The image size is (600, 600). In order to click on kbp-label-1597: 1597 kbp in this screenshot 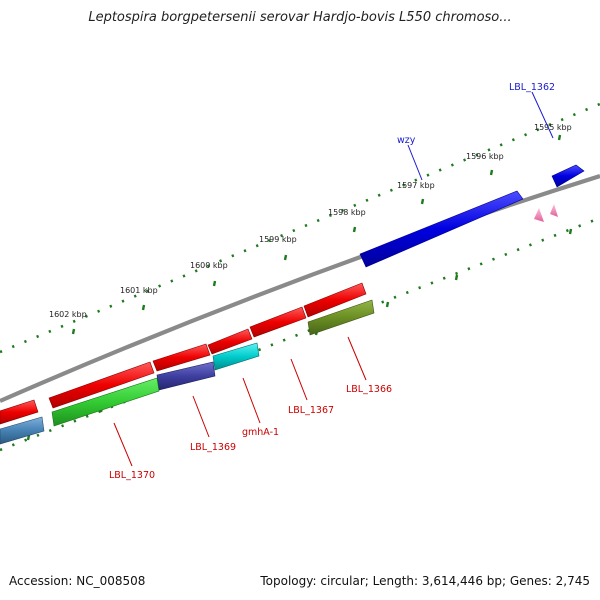, I will do `click(416, 185)`.